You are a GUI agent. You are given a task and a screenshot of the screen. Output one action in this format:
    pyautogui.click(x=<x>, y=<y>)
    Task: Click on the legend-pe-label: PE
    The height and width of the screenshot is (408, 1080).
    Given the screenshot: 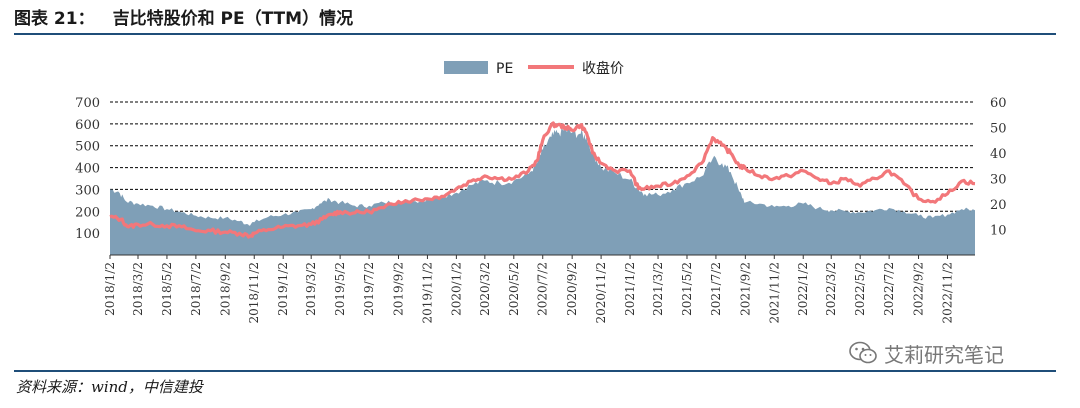 What is the action you would take?
    pyautogui.click(x=504, y=69)
    